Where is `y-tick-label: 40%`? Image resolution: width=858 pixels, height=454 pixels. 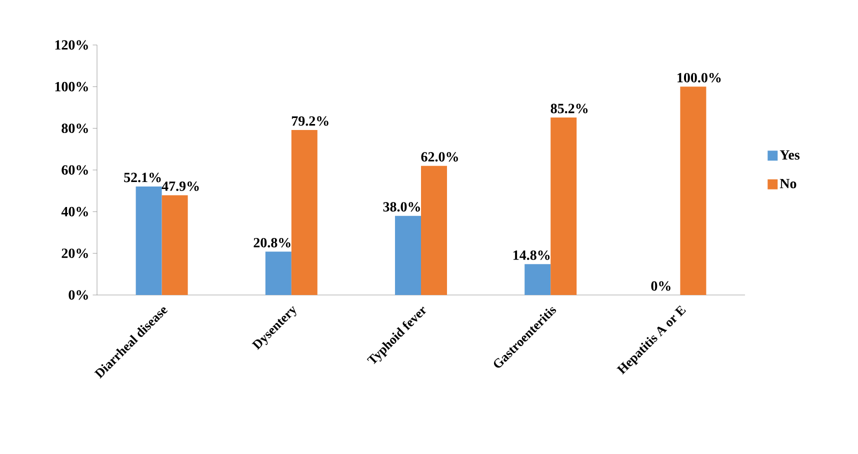
y-tick-label: 40% is located at coordinates (74, 211).